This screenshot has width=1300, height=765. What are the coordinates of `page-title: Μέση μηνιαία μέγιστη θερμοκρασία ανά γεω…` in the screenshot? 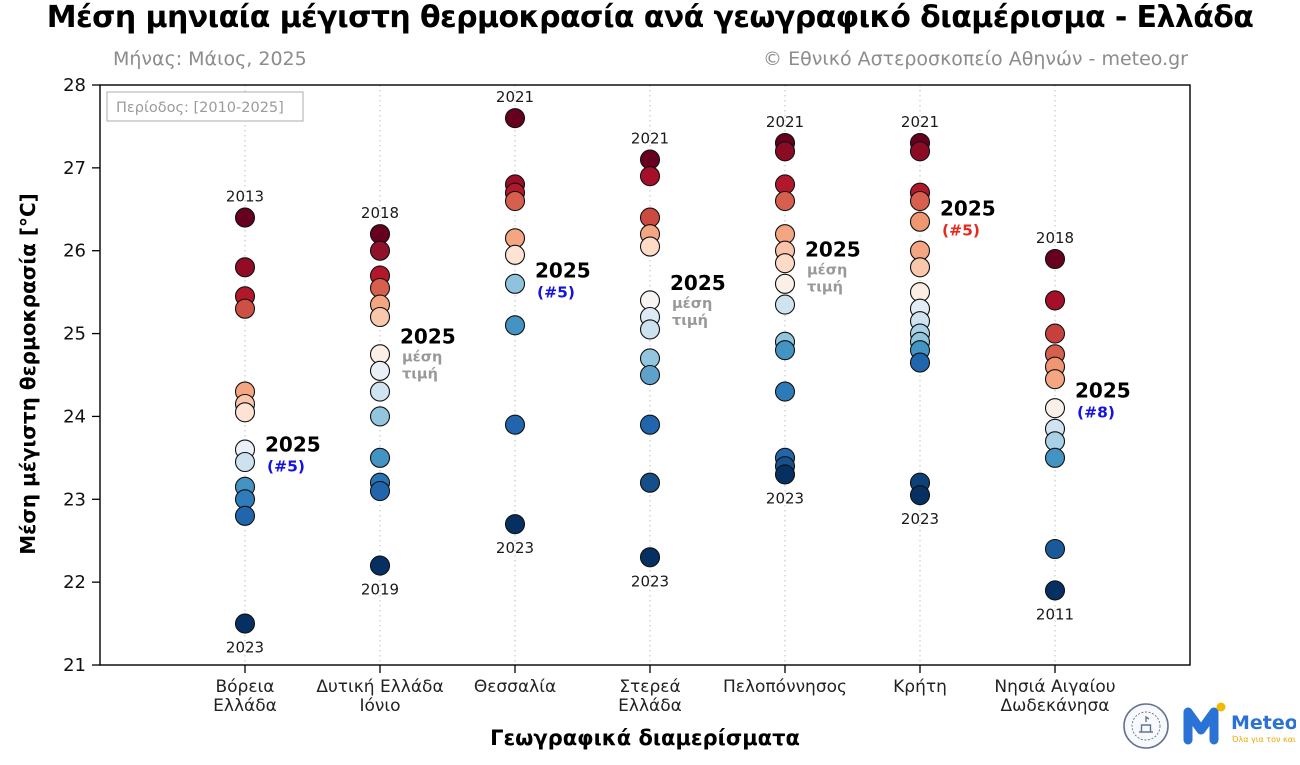 It's located at (650, 17).